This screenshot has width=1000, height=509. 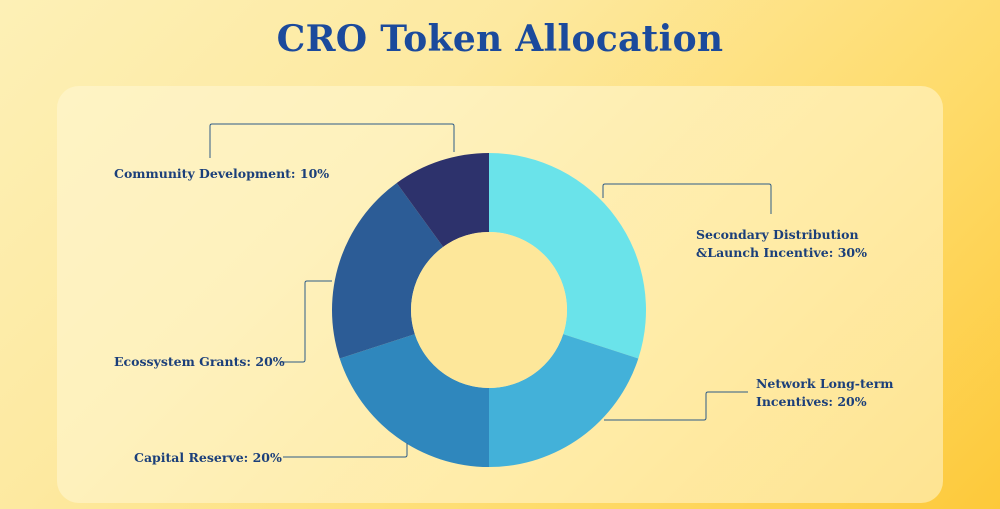 I want to click on slice-label-capital-reserve: Capital Reserve: 20%, so click(x=208, y=457).